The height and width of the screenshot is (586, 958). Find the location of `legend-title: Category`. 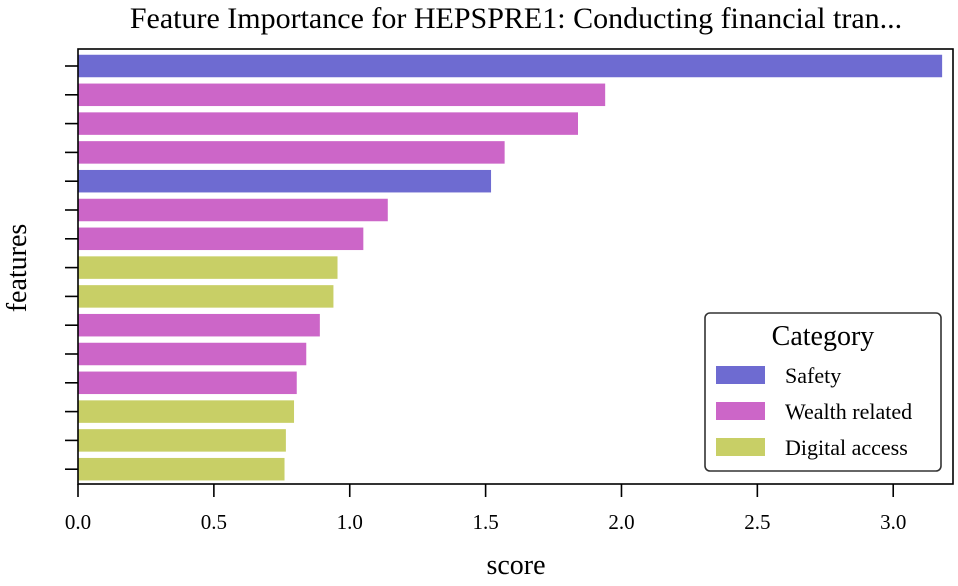

legend-title: Category is located at coordinates (823, 336).